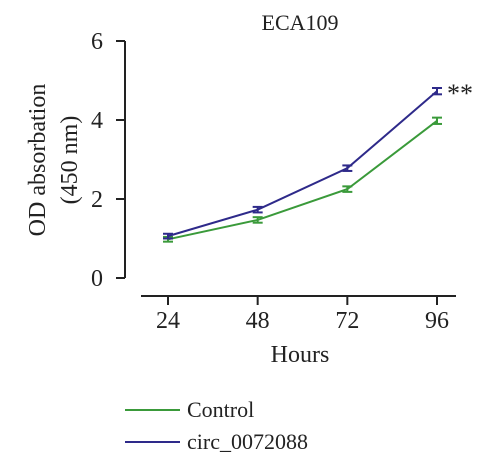 The image size is (500, 474). Describe the element at coordinates (460, 93) in the screenshot. I see `significance-annotation: **` at that location.